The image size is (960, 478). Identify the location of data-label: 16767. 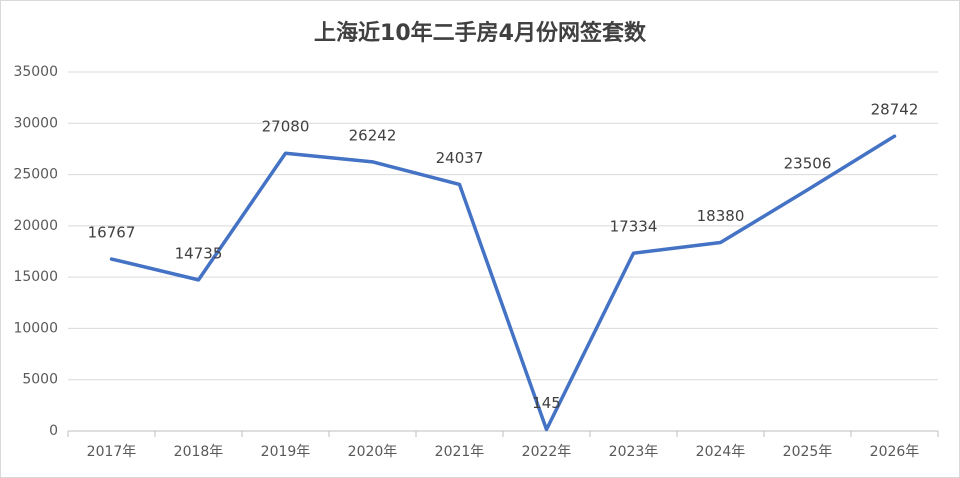
(112, 233).